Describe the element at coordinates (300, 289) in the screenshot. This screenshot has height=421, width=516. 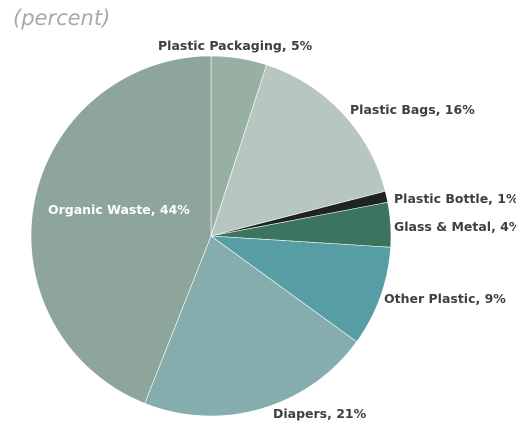
I see `pie-slice-other-plastic` at that location.